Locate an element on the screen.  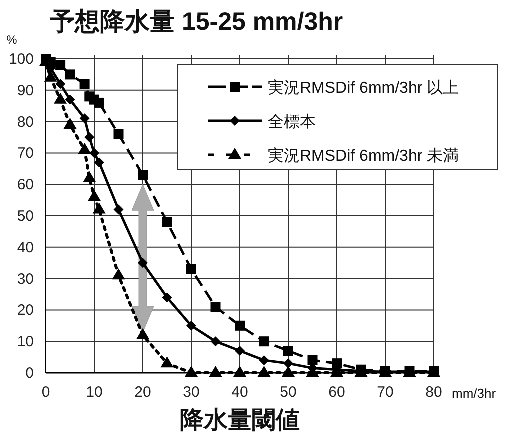
text: mm/3hr is located at coordinates (474, 393).